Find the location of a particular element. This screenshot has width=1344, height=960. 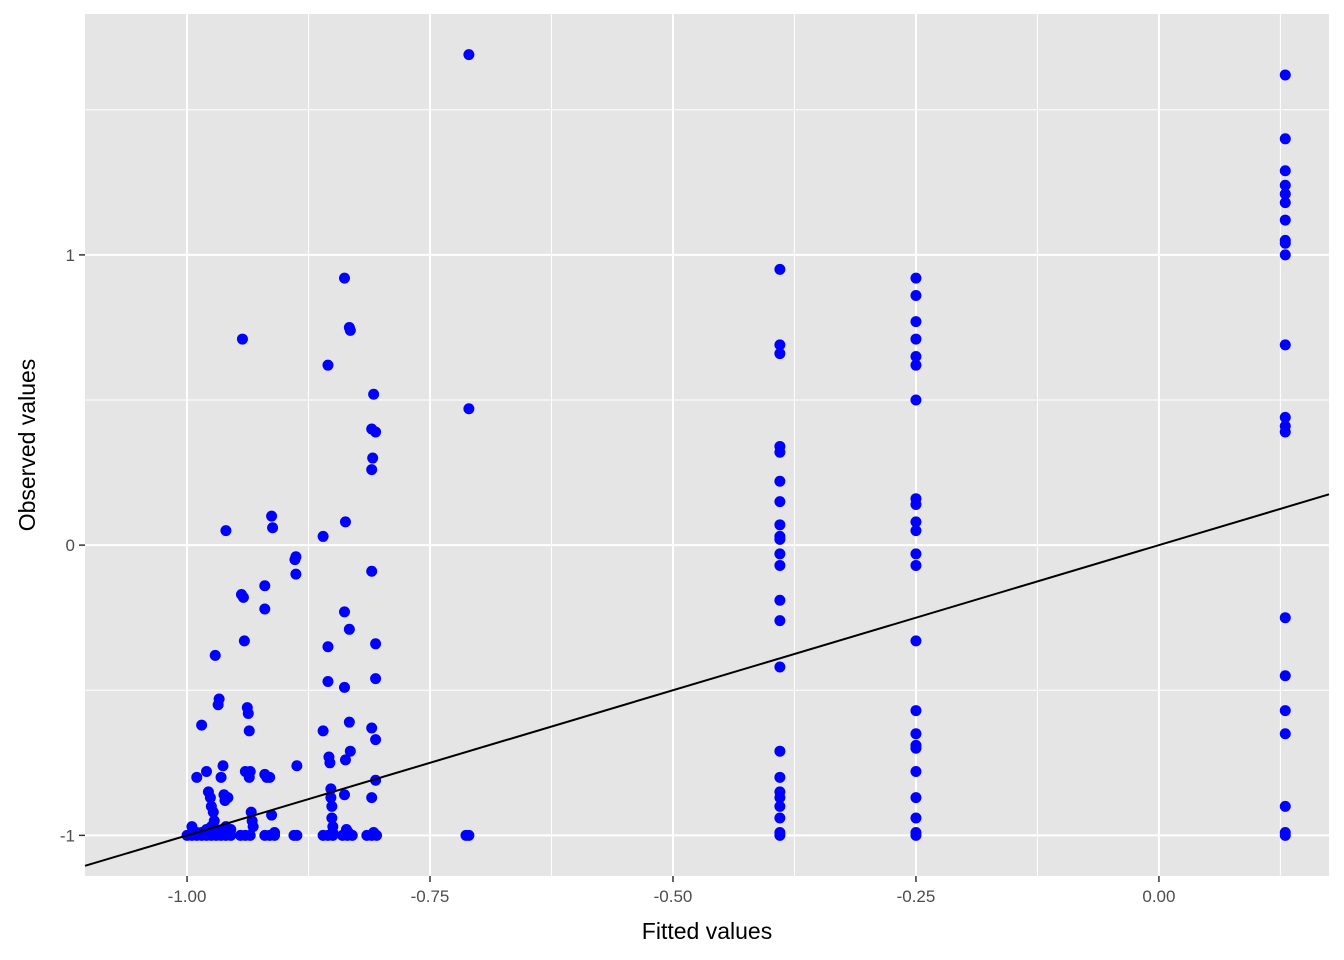

x-tick-label: -0.50 is located at coordinates (673, 896).